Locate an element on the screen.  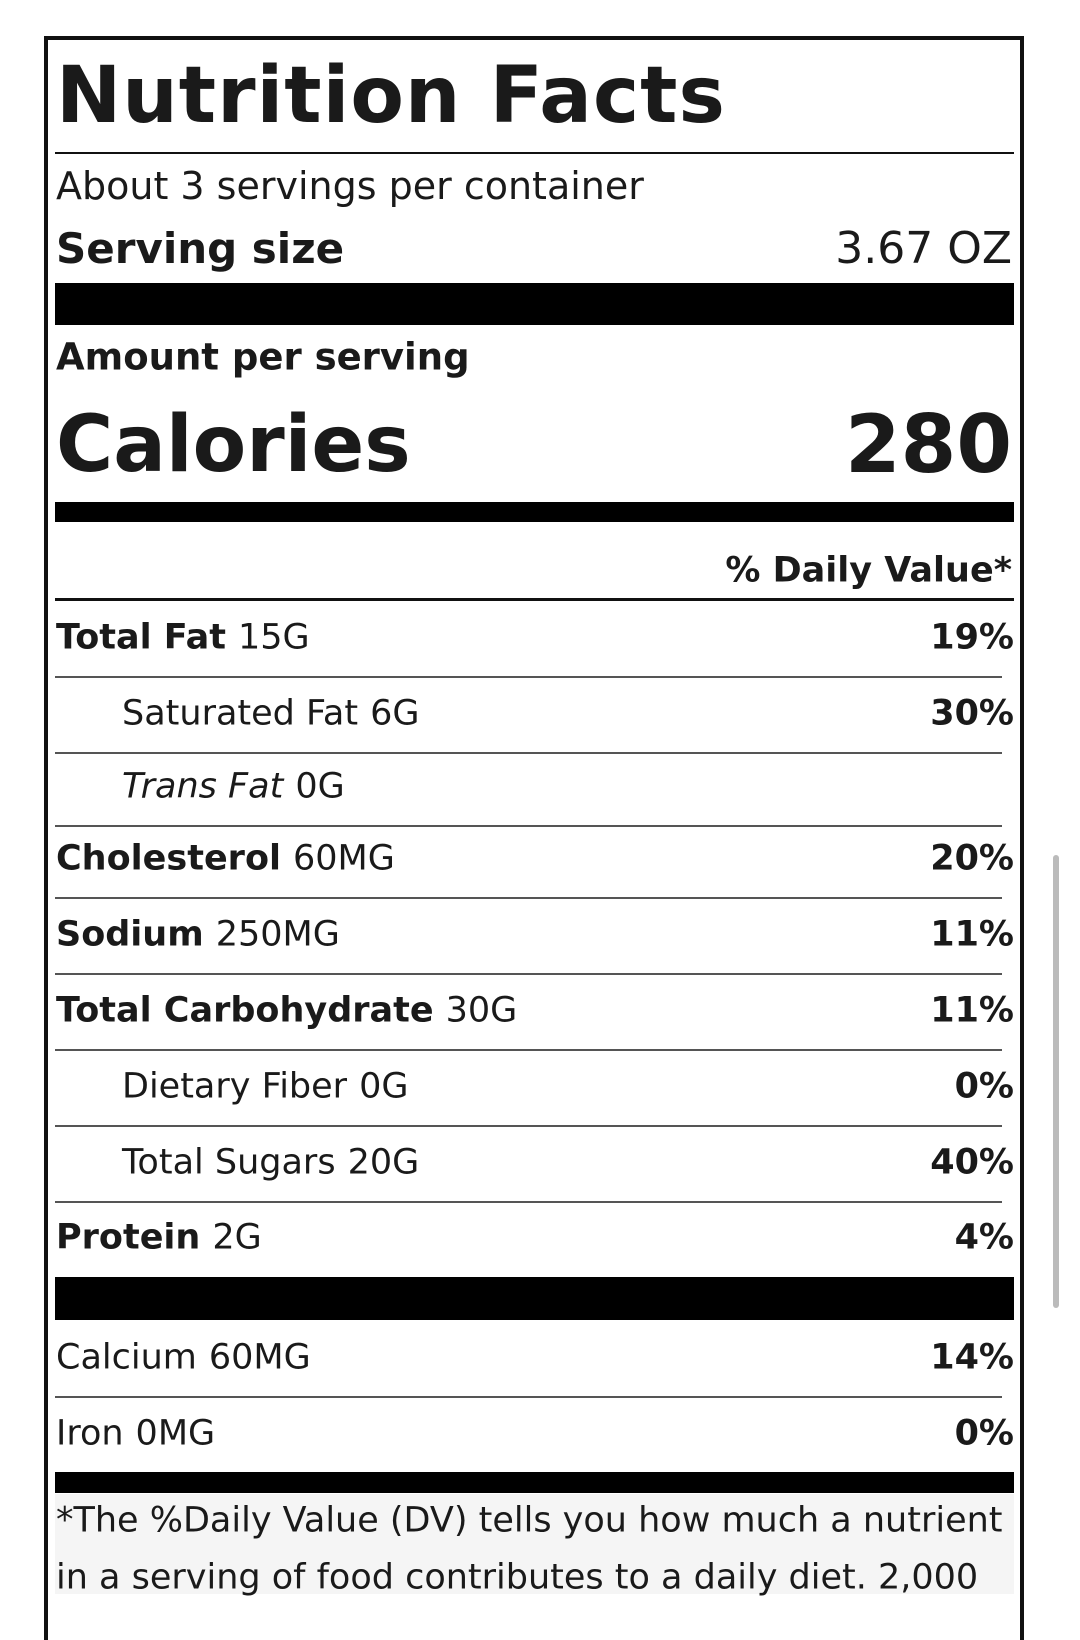
daily-value: 4% is located at coordinates (984, 1237).